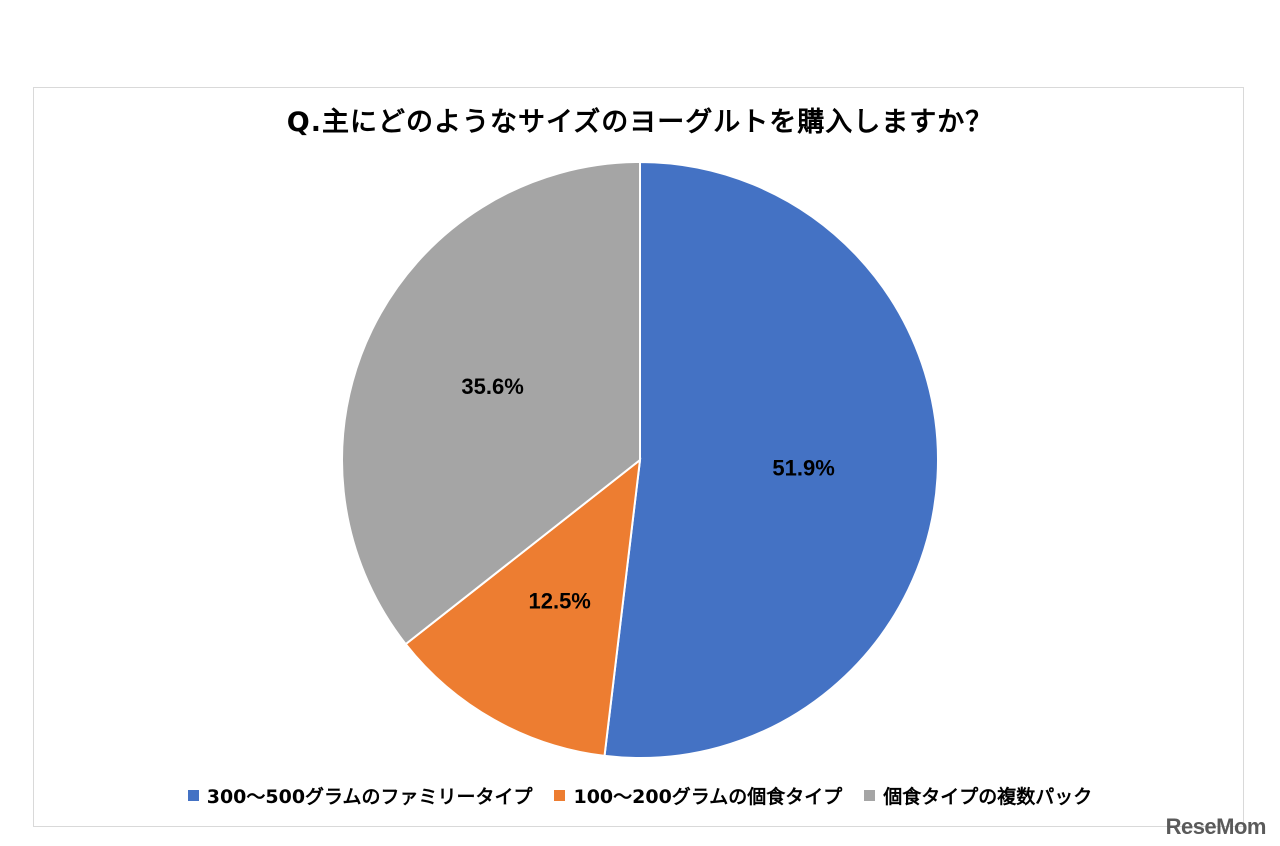 This screenshot has width=1280, height=846. Describe the element at coordinates (988, 797) in the screenshot. I see `legend-label-3: 個食タイプの複数パック` at that location.